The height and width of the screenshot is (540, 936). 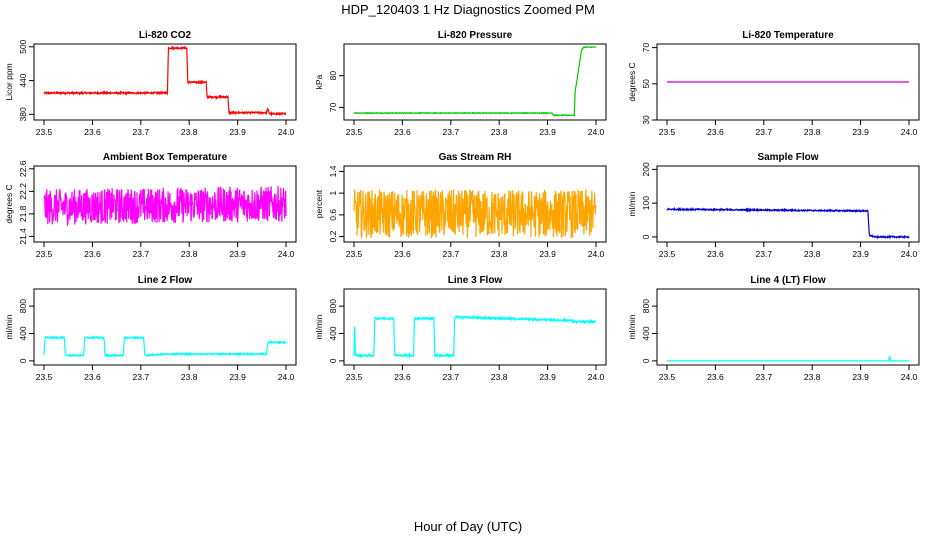 What do you see at coordinates (319, 81) in the screenshot?
I see `y-axis-label: kPa` at bounding box center [319, 81].